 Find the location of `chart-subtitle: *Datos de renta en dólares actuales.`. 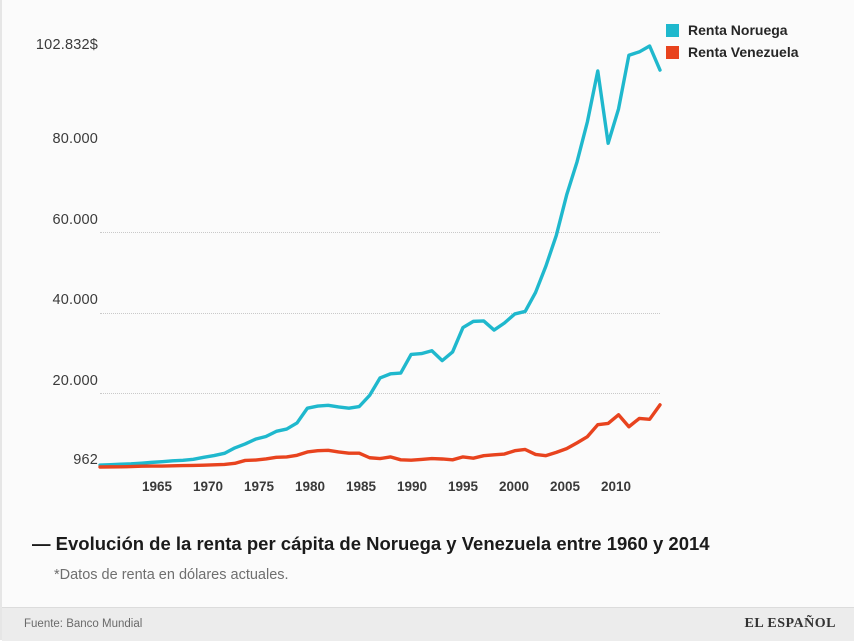

chart-subtitle: *Datos de renta en dólares actuales. is located at coordinates (171, 575).